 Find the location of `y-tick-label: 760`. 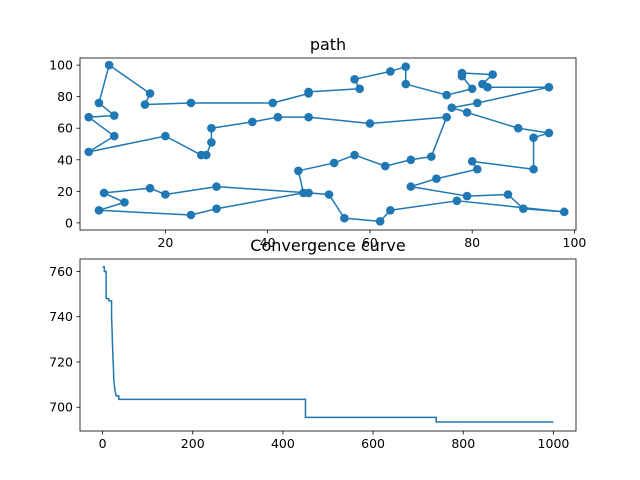

y-tick-label: 760 is located at coordinates (61, 271).